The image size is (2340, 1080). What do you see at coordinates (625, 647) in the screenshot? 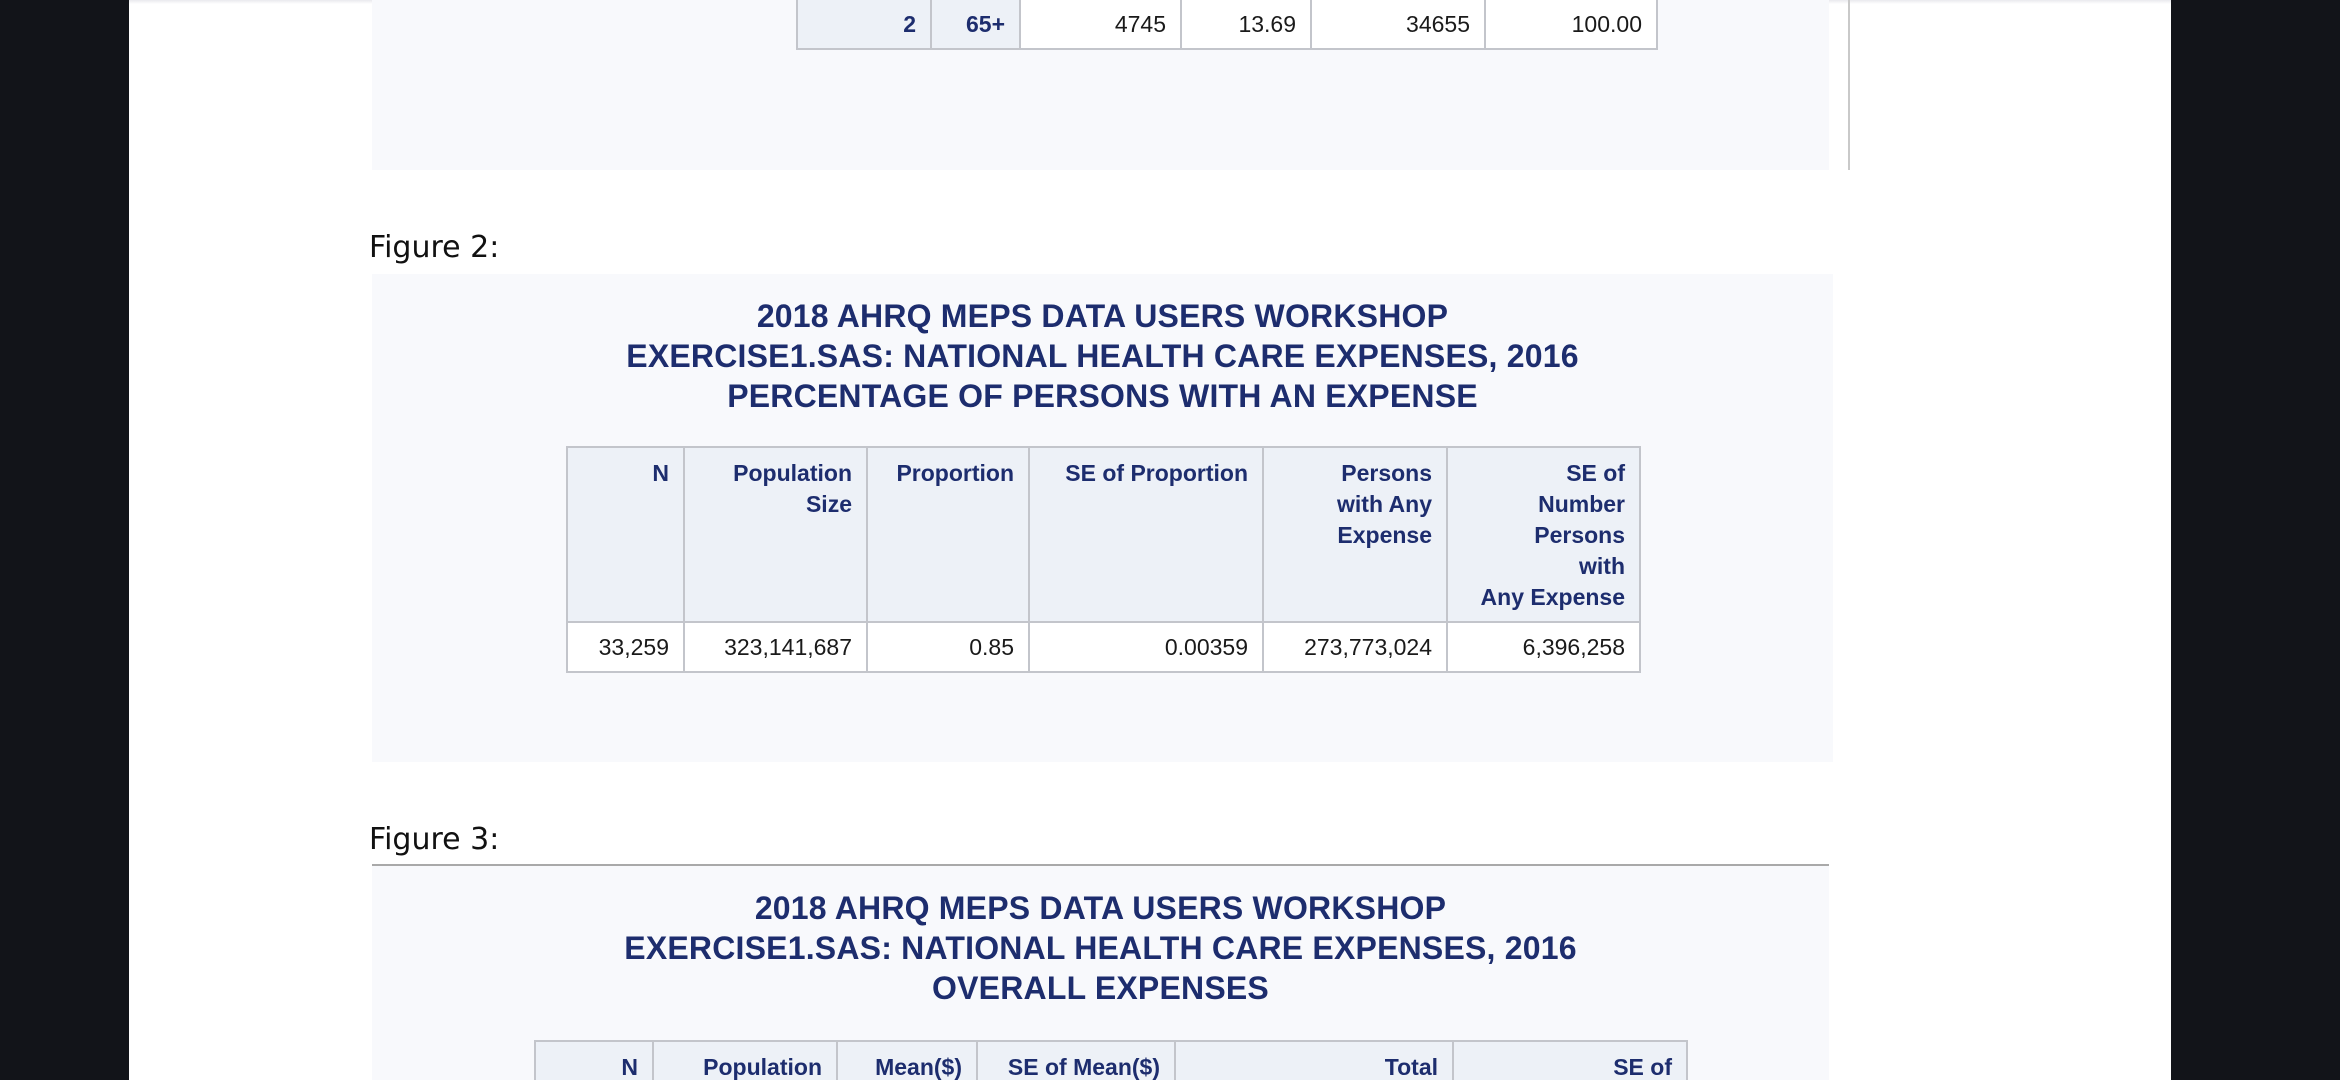
I see `table-cell: 33,259` at bounding box center [625, 647].